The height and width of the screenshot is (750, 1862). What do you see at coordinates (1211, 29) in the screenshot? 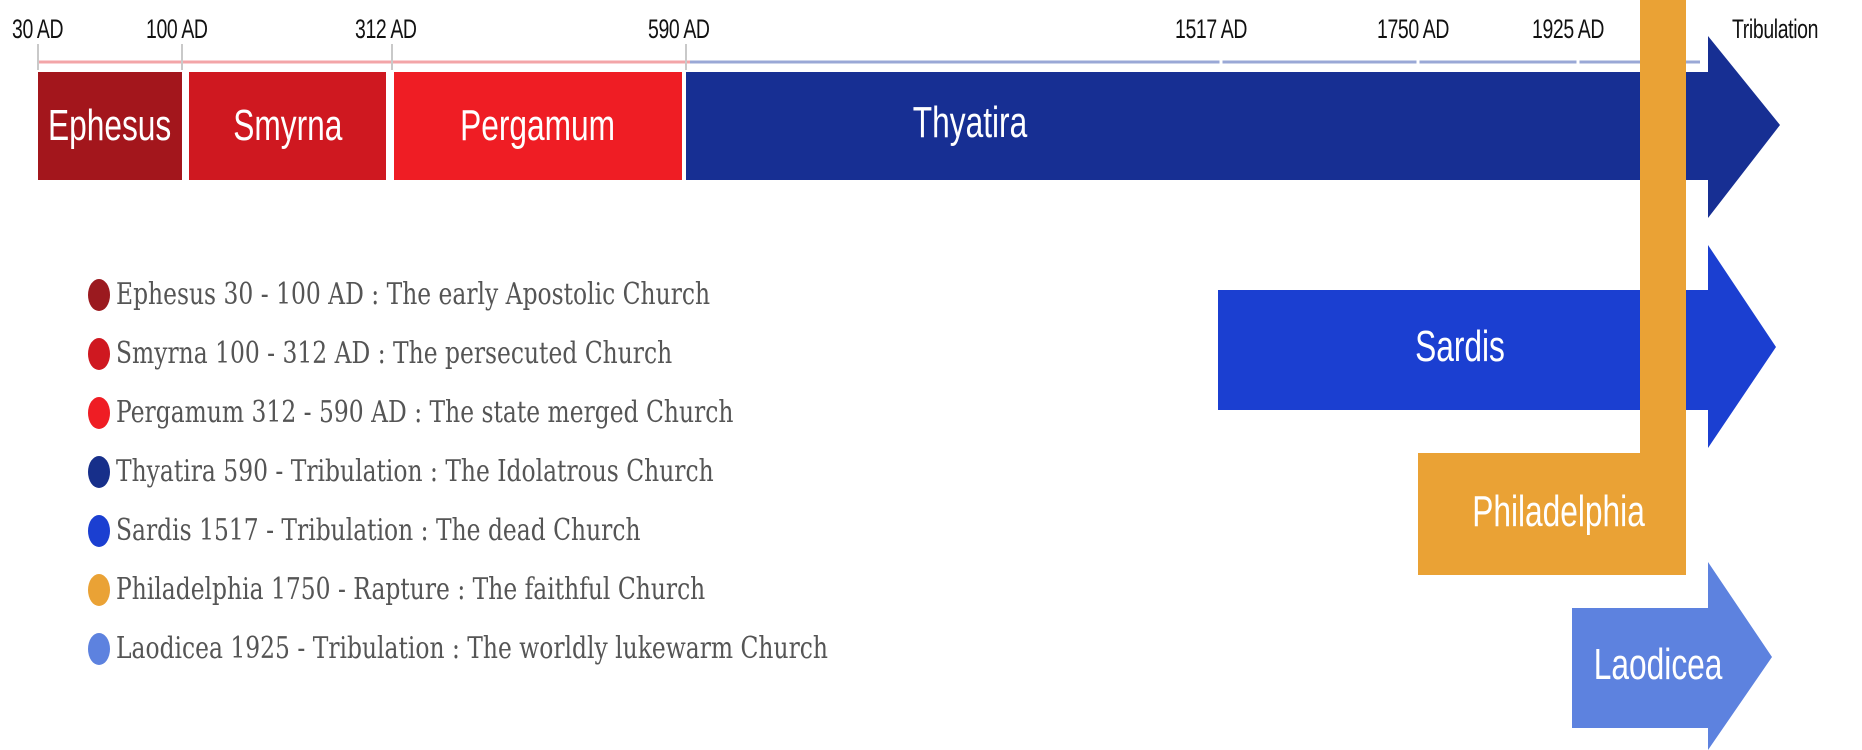
I see `tick-label-1517: 1517 AD` at bounding box center [1211, 29].